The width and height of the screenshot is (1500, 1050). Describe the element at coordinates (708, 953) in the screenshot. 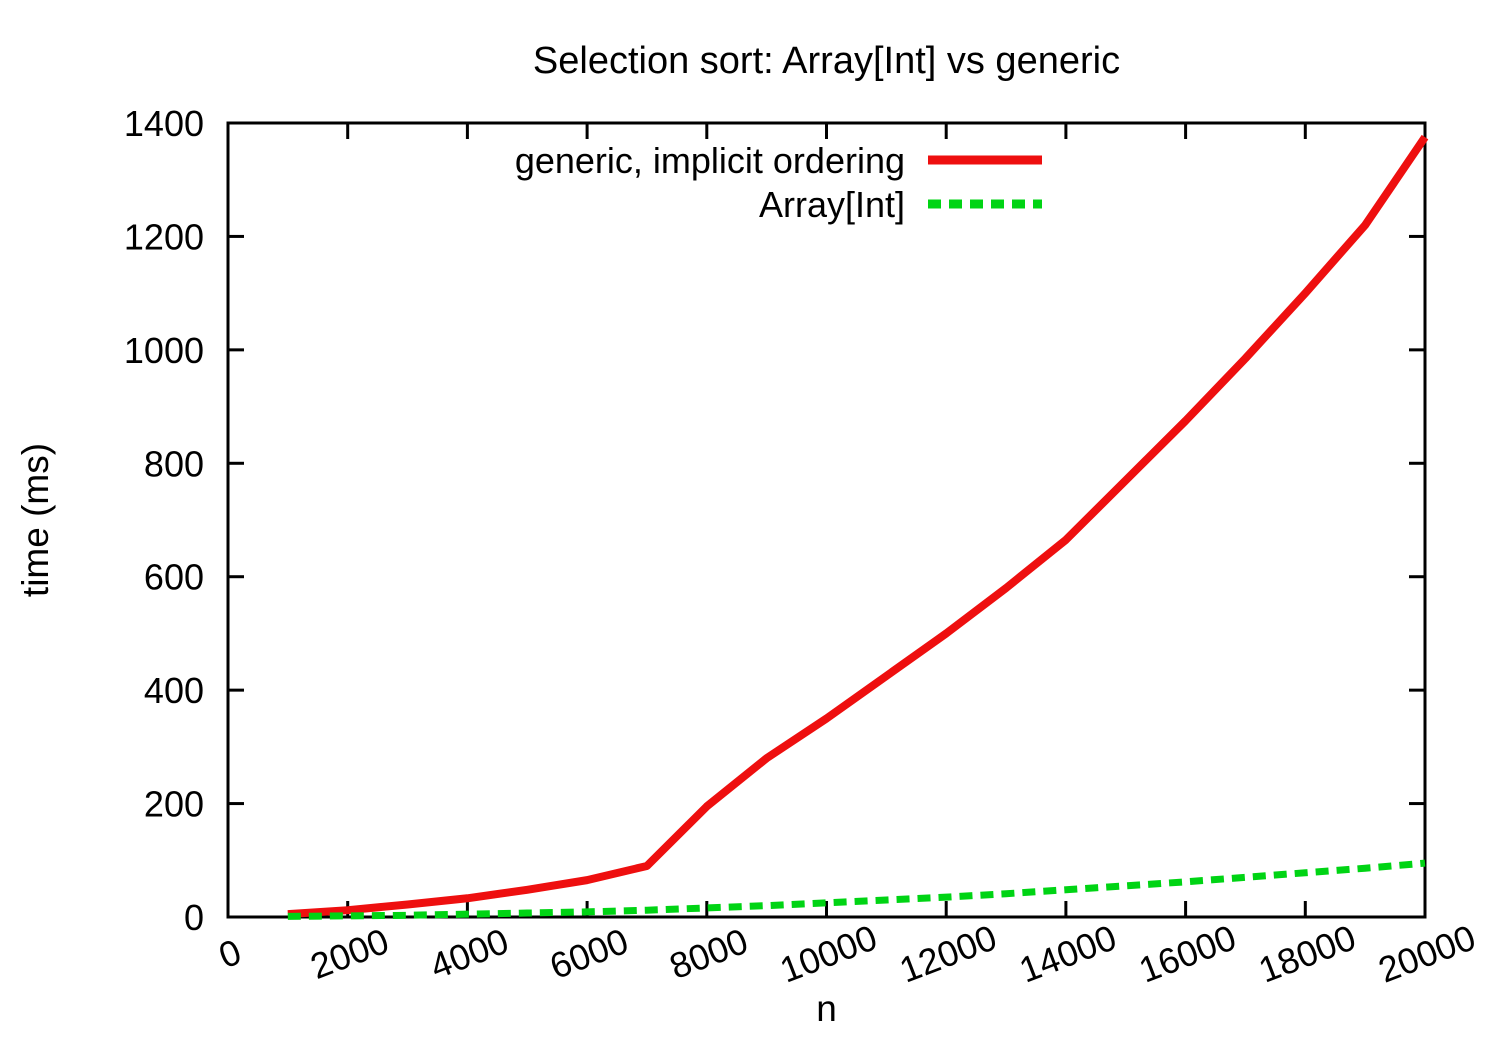

I see `x-tick-label: 8000` at that location.